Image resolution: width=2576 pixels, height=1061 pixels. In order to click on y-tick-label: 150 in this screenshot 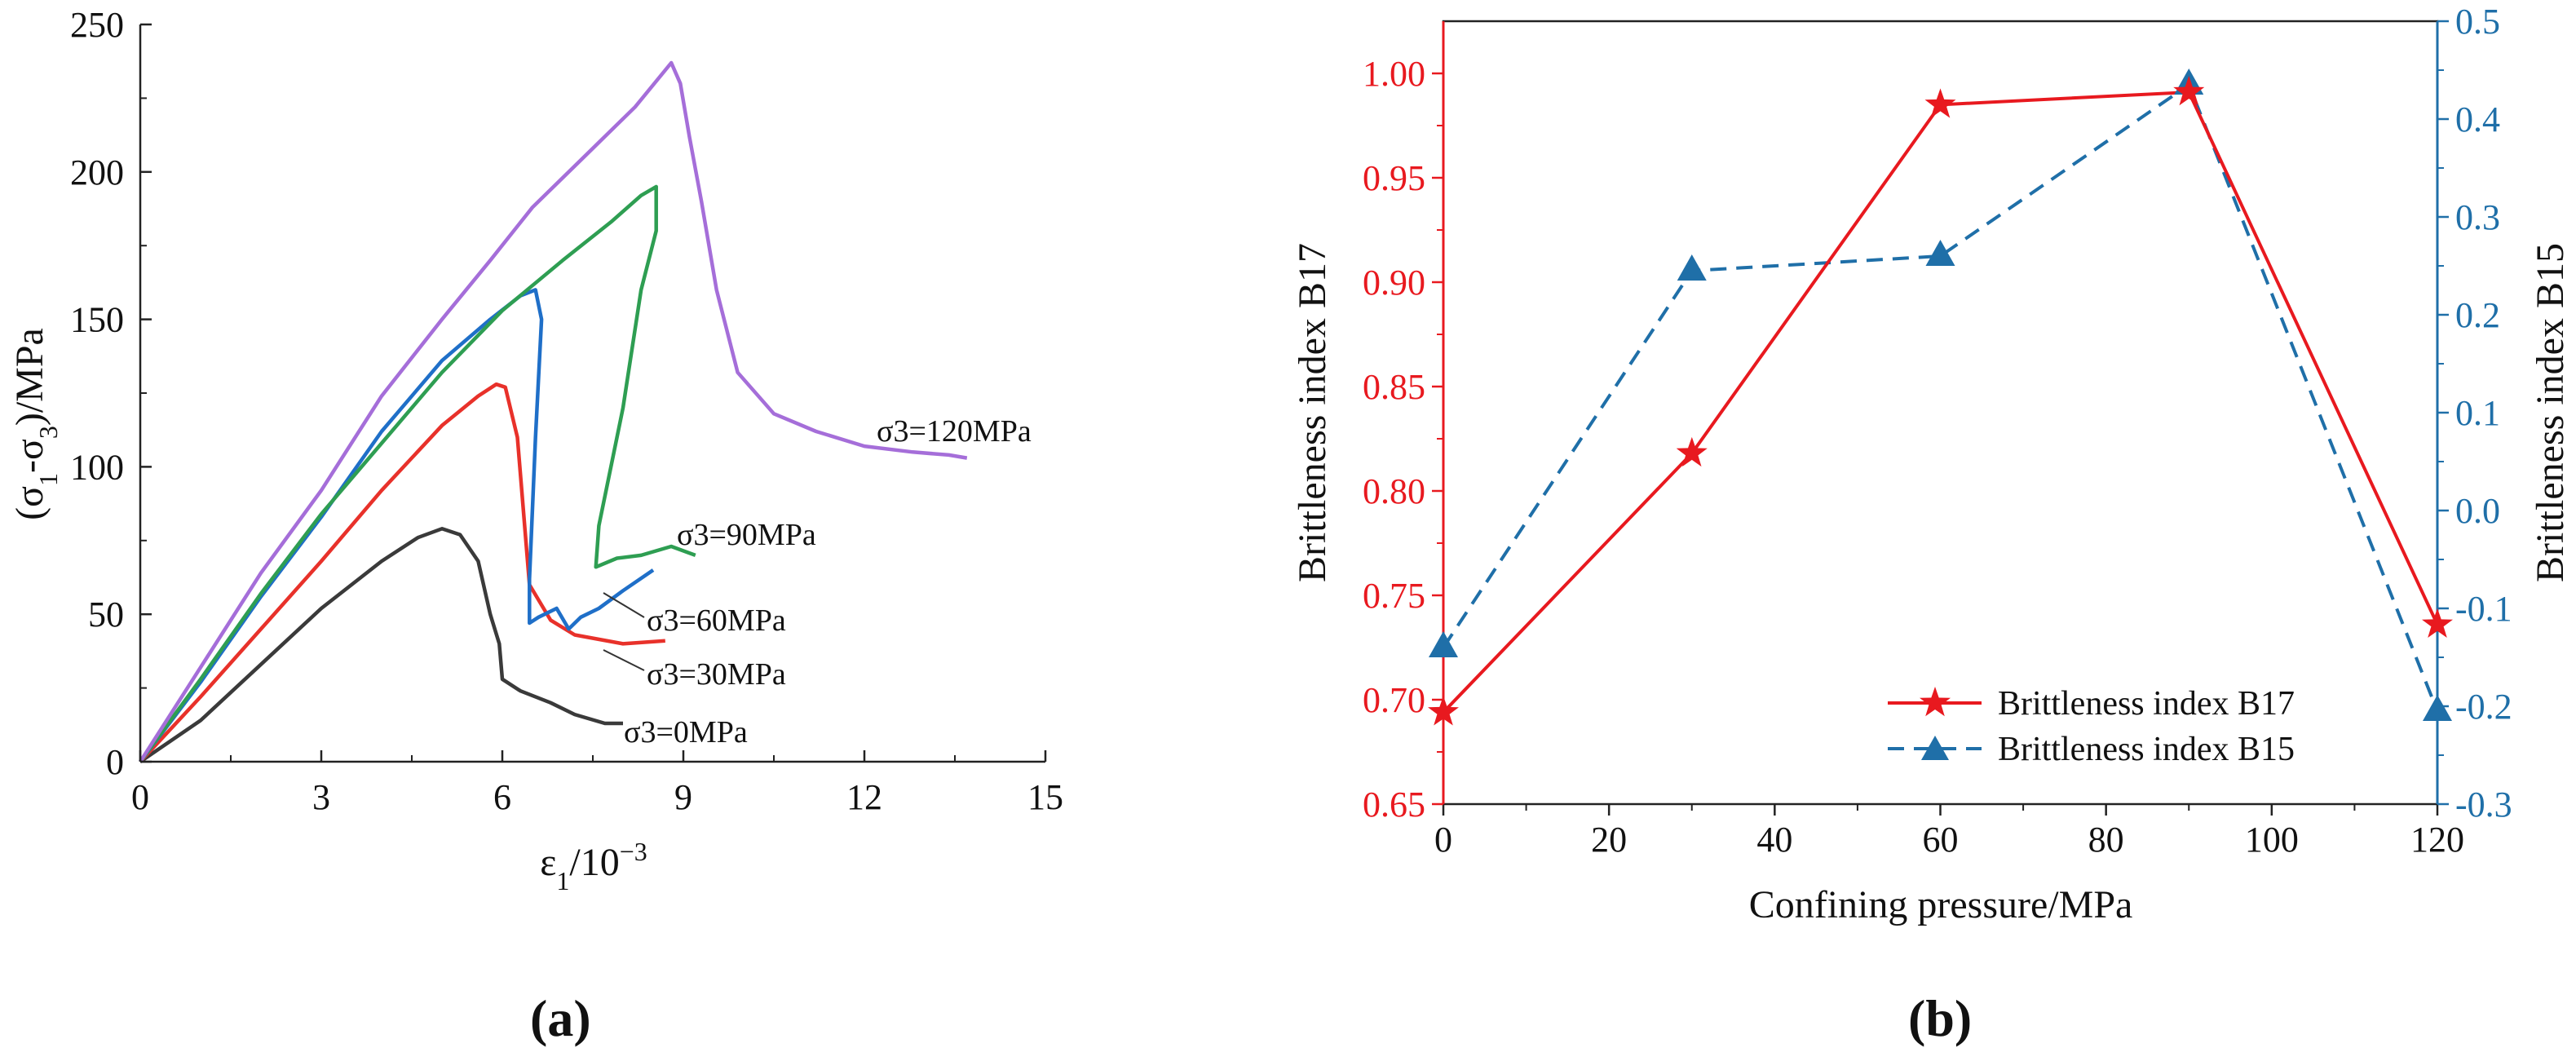, I will do `click(97, 320)`.